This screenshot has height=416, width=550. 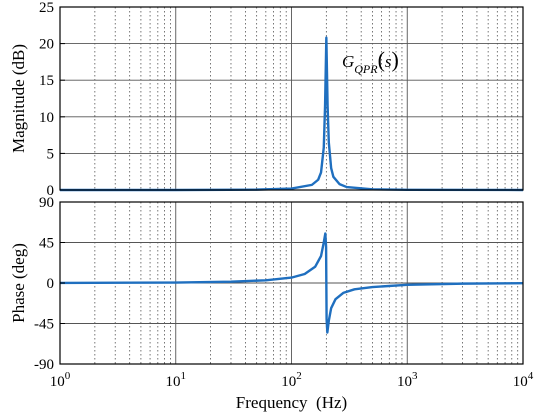 I want to click on y-tick-label: 10, so click(x=46, y=118).